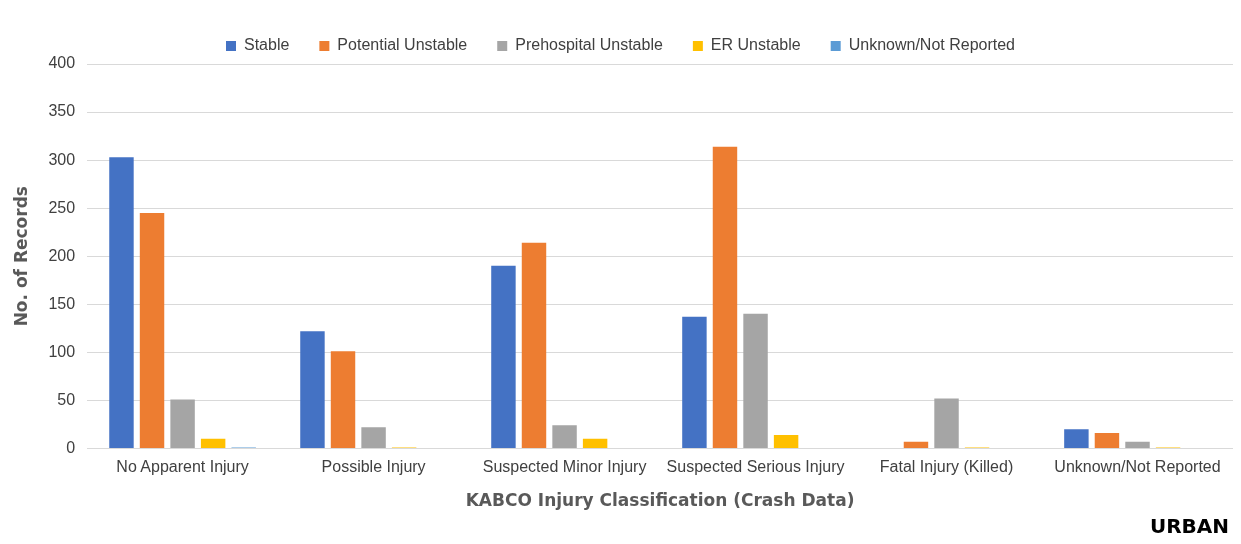  Describe the element at coordinates (755, 467) in the screenshot. I see `x-tick-label: Suspected Serious Injury` at that location.